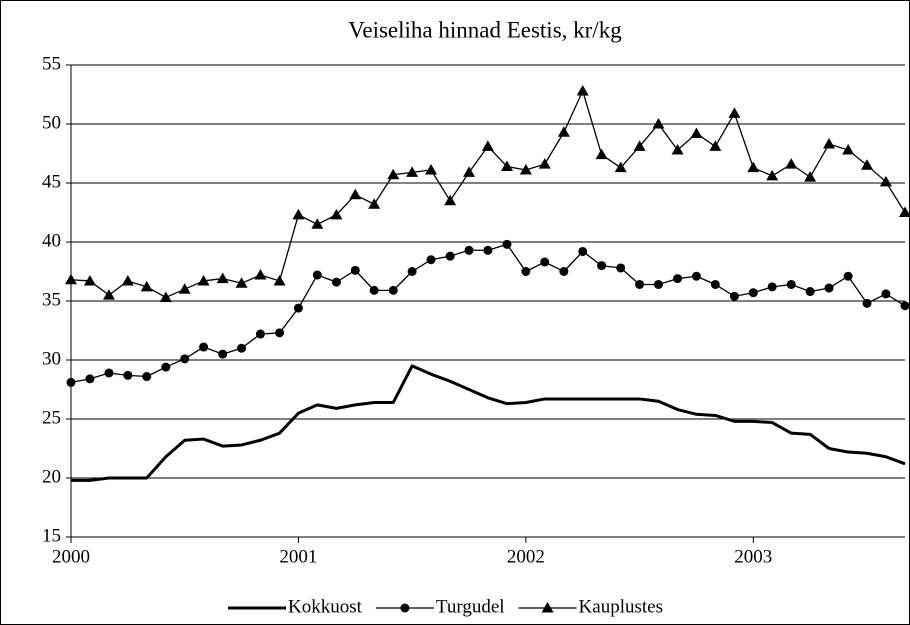 The image size is (910, 625). Describe the element at coordinates (51, 181) in the screenshot. I see `y-tick-label: 45` at that location.